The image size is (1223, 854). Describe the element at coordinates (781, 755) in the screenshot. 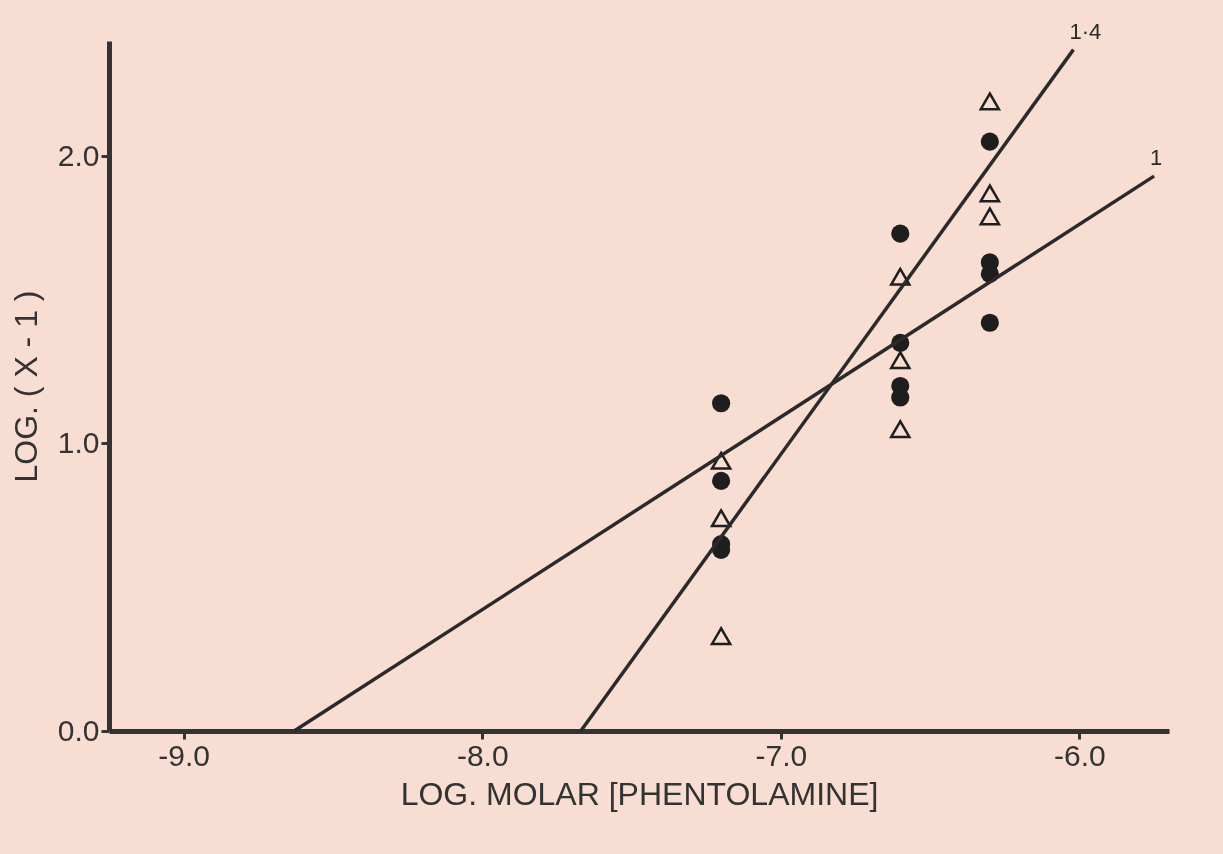

I see `x-tick-label: -7.0` at that location.